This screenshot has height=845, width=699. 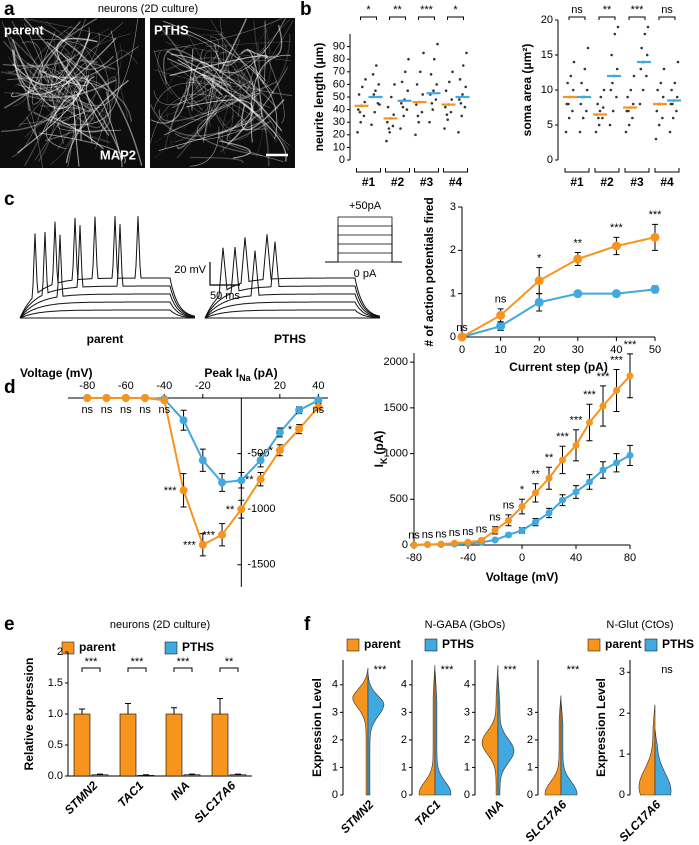 What do you see at coordinates (245, 378) in the screenshot?
I see `label-part: Na` at bounding box center [245, 378].